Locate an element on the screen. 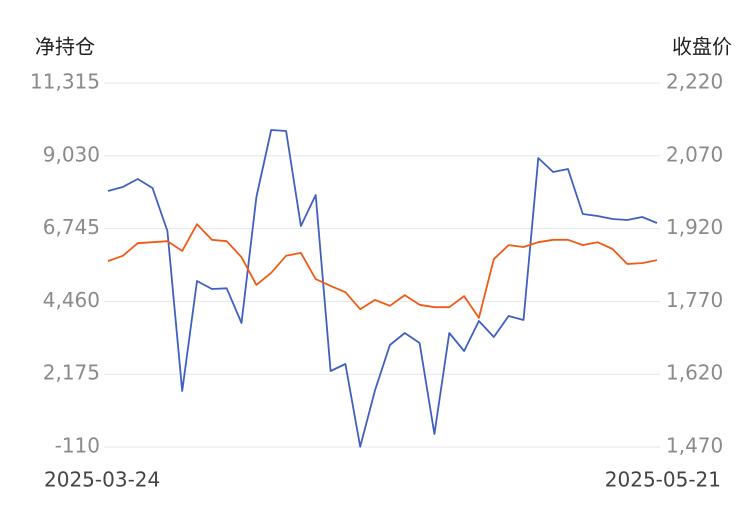 Image resolution: width=750 pixels, height=510 pixels. y2-axis-title: 收盘价 is located at coordinates (702, 47).